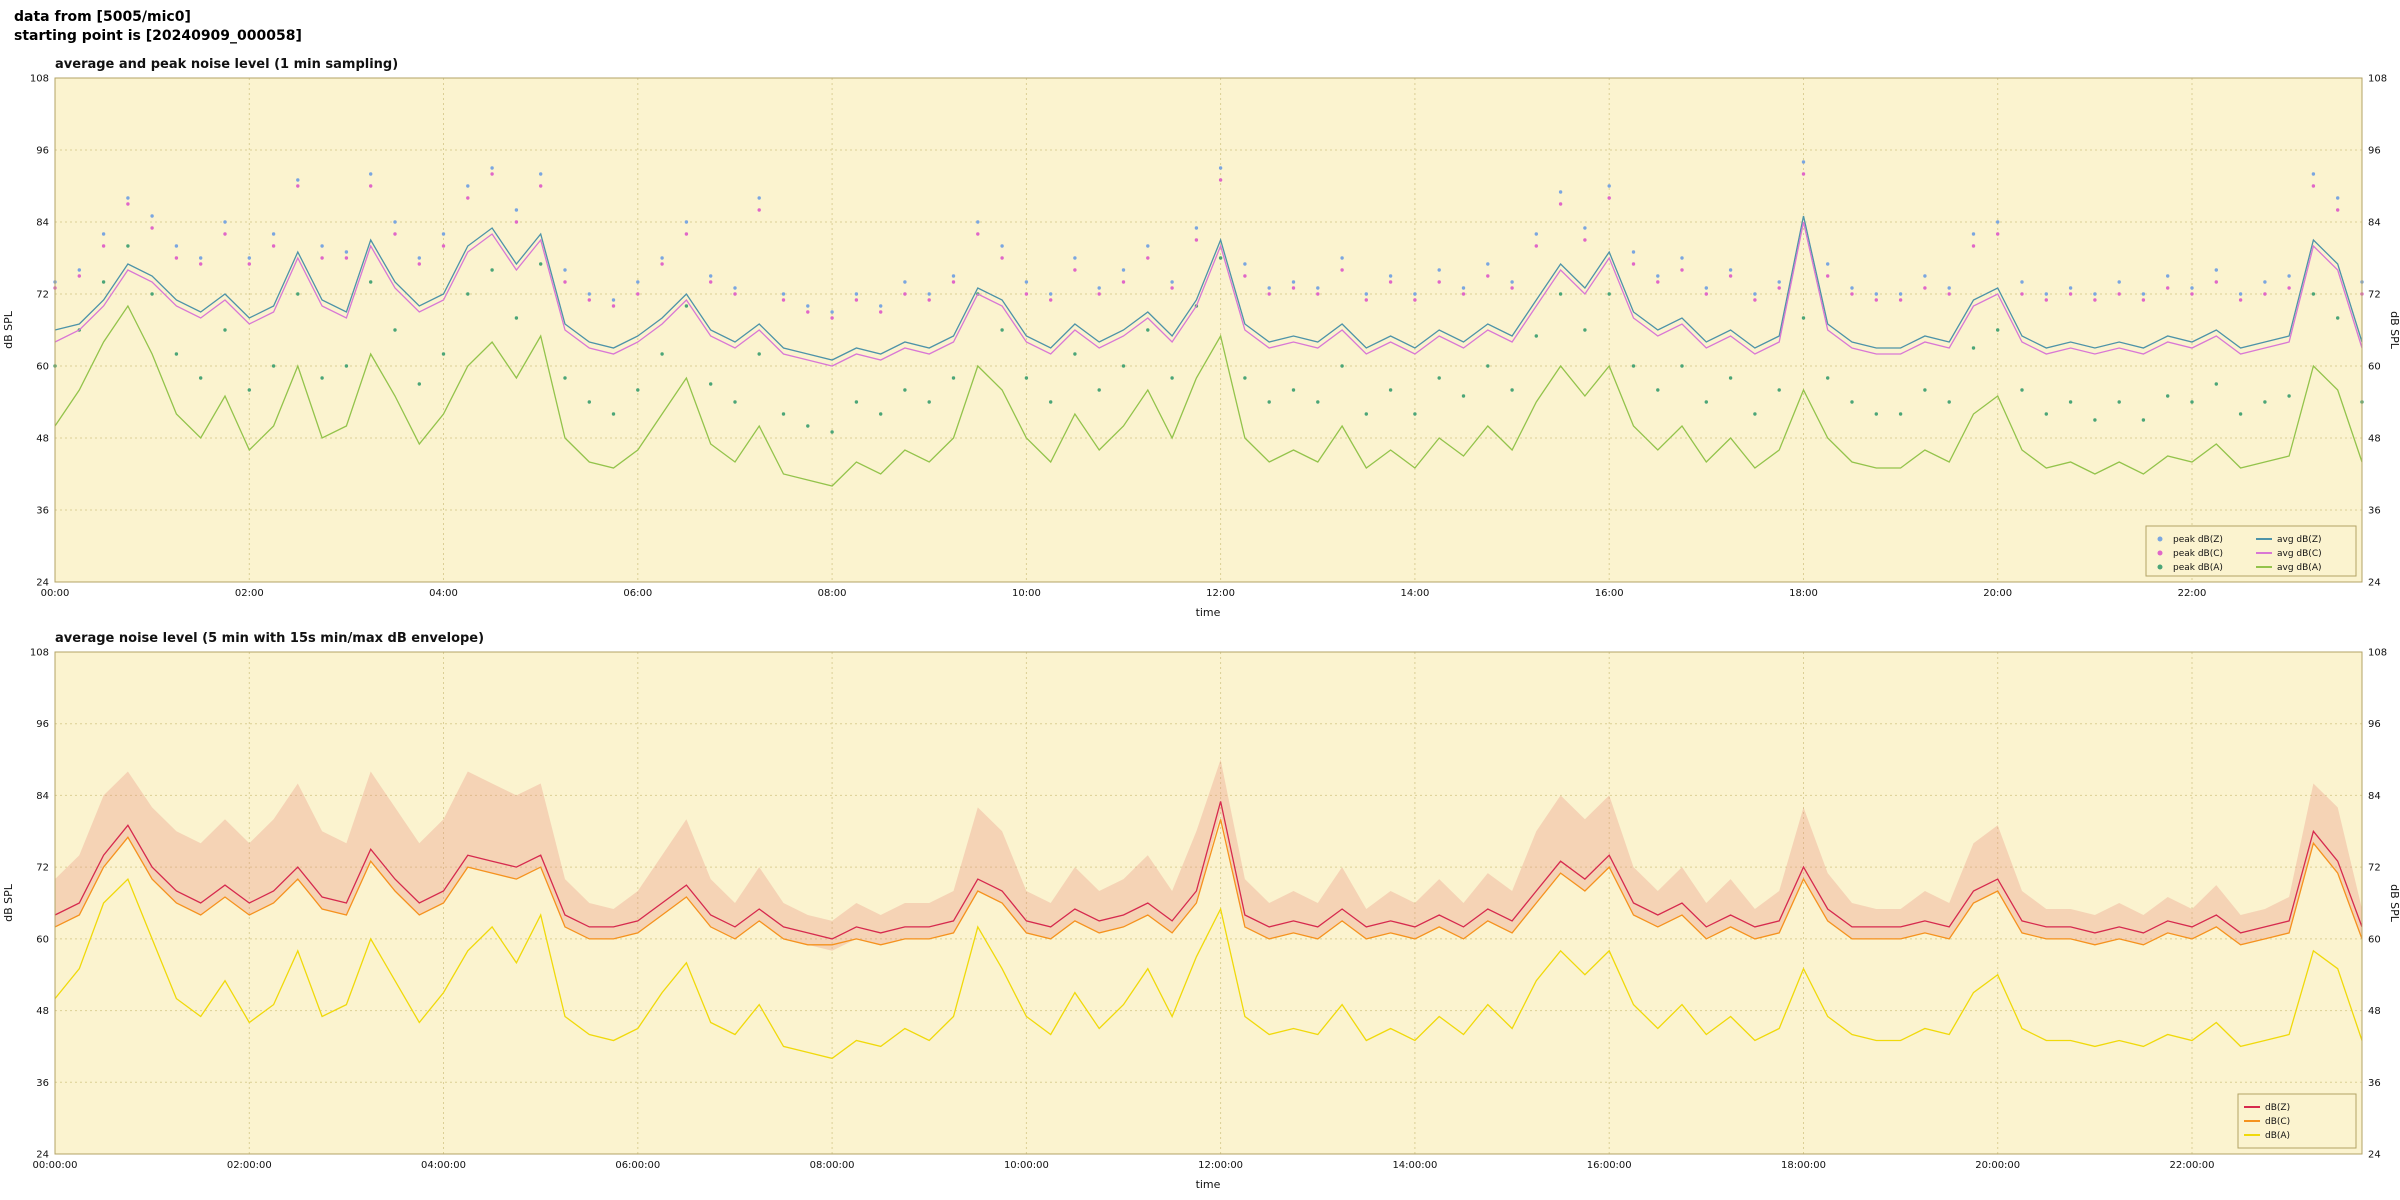  What do you see at coordinates (2394, 330) in the screenshot?
I see `y-axis-title-right-top: dB SPL` at bounding box center [2394, 330].